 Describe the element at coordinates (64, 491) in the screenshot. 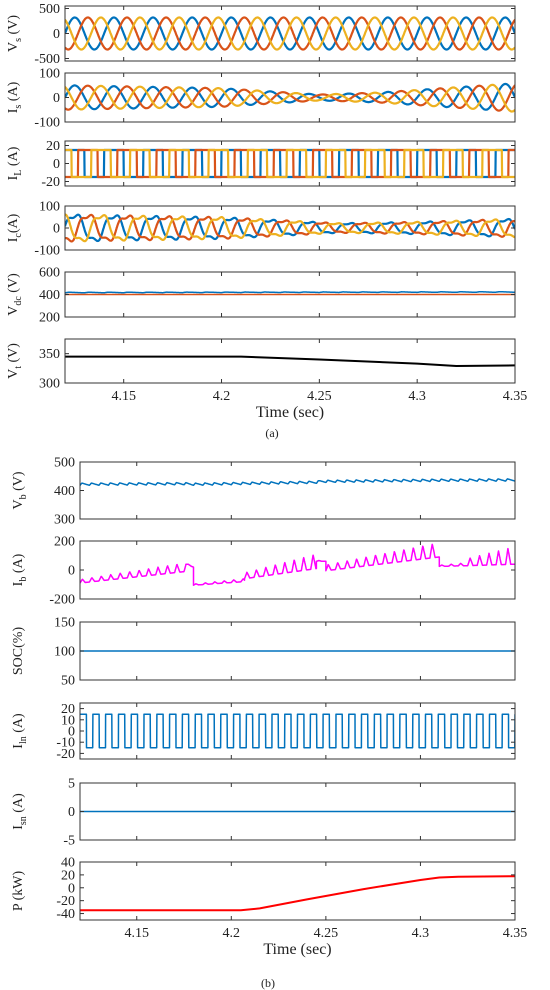

I see `ytick-label-vb: 400` at that location.